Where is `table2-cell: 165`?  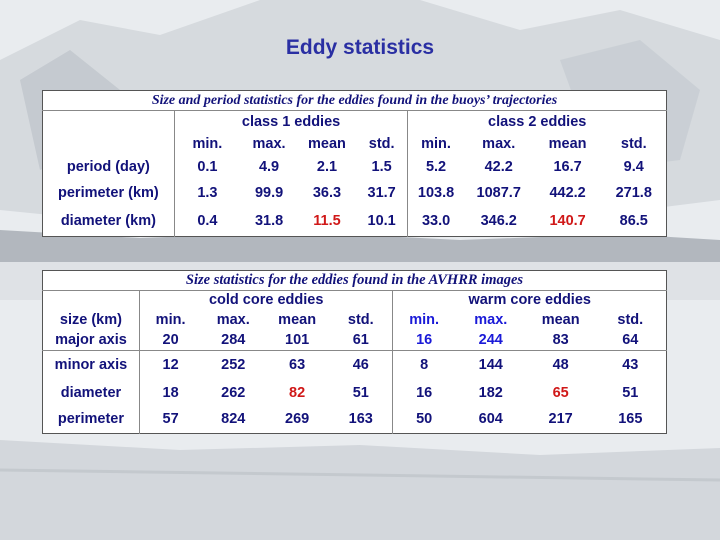 table2-cell: 165 is located at coordinates (630, 419).